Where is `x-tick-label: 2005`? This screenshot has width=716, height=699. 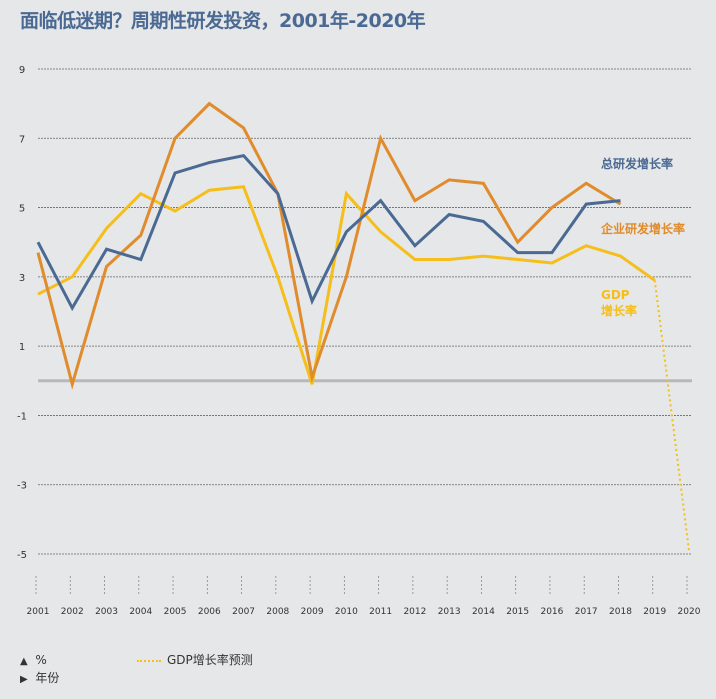
x-tick-label: 2005 is located at coordinates (175, 612).